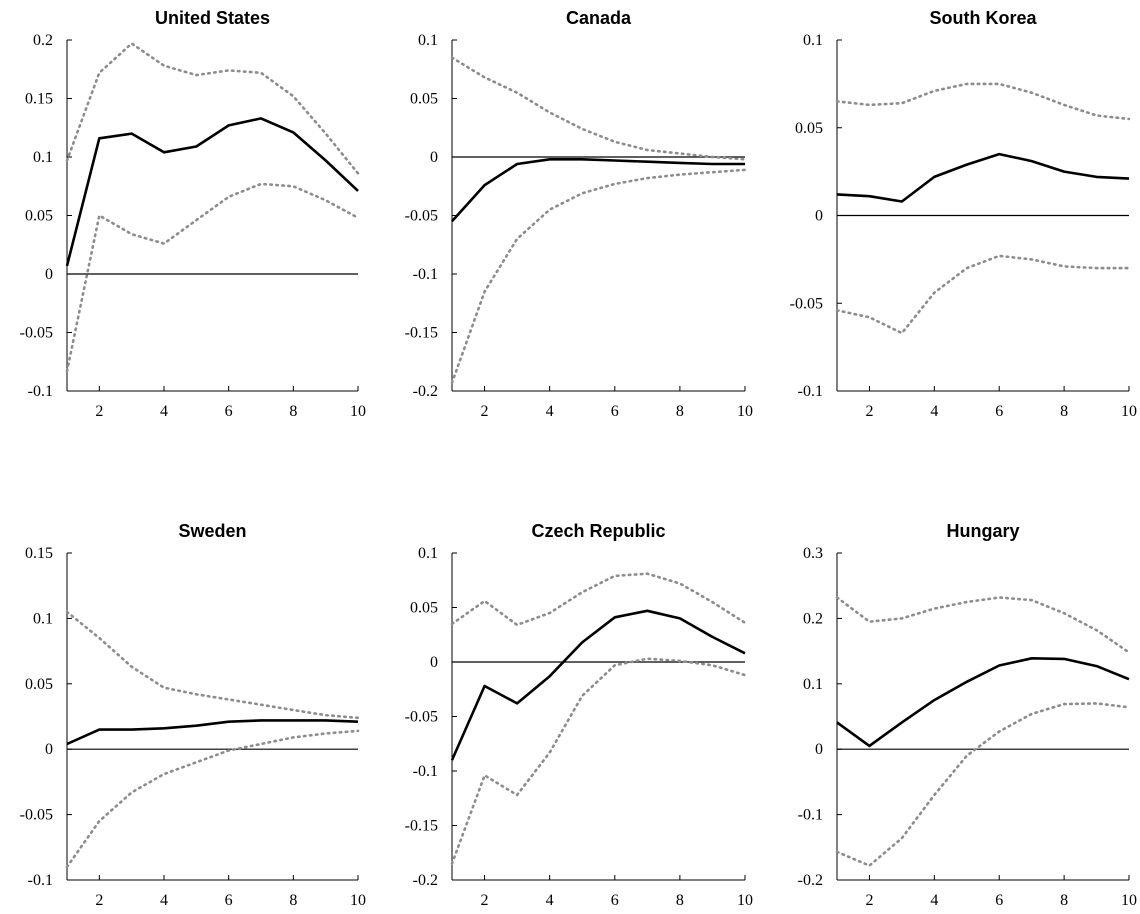  I want to click on chart-panel: Canada -0.2 -0.15 -0.1 -0.05 0 0.05 0.1 2 4 6 8 10, so click(579, 214).